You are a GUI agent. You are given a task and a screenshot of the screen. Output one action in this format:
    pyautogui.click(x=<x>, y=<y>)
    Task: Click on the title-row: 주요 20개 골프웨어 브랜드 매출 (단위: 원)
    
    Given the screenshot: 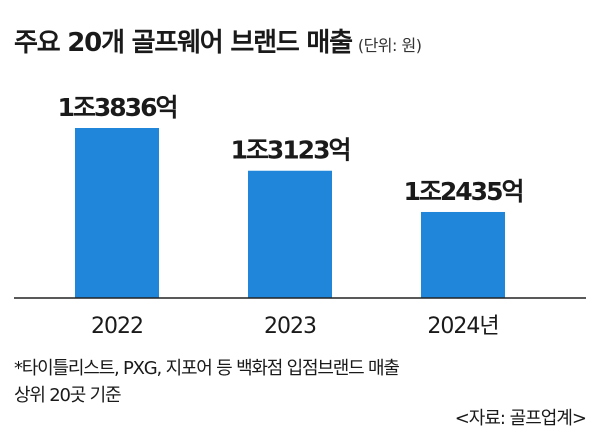 What is the action you would take?
    pyautogui.click(x=218, y=40)
    